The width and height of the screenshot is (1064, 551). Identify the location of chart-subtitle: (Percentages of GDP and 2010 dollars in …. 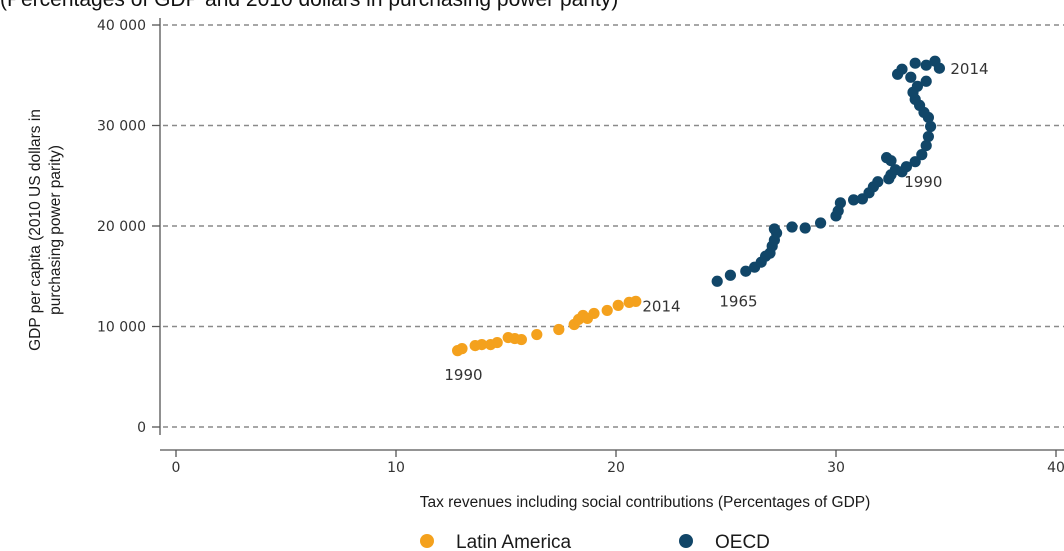
(309, 5).